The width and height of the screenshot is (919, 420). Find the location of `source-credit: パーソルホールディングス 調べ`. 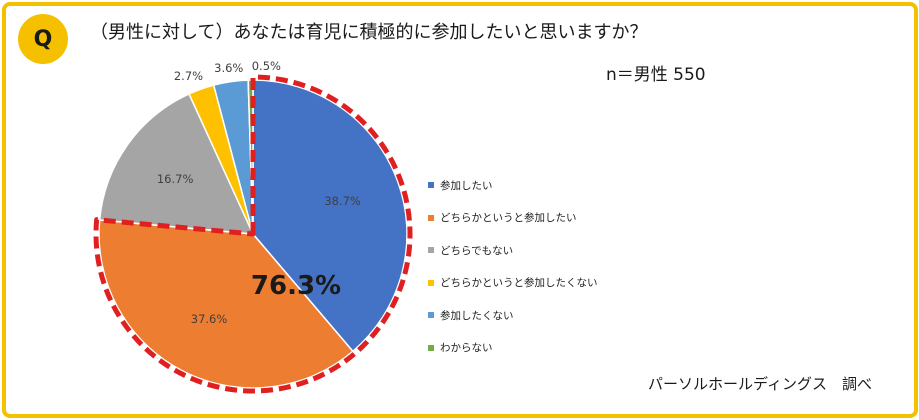

source-credit: パーソルホールディングス 調べ is located at coordinates (760, 384).